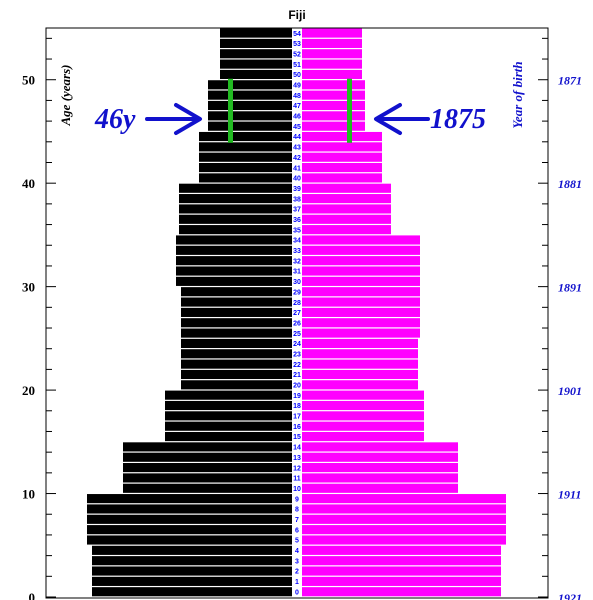  I want to click on age-label: 46, so click(297, 117).